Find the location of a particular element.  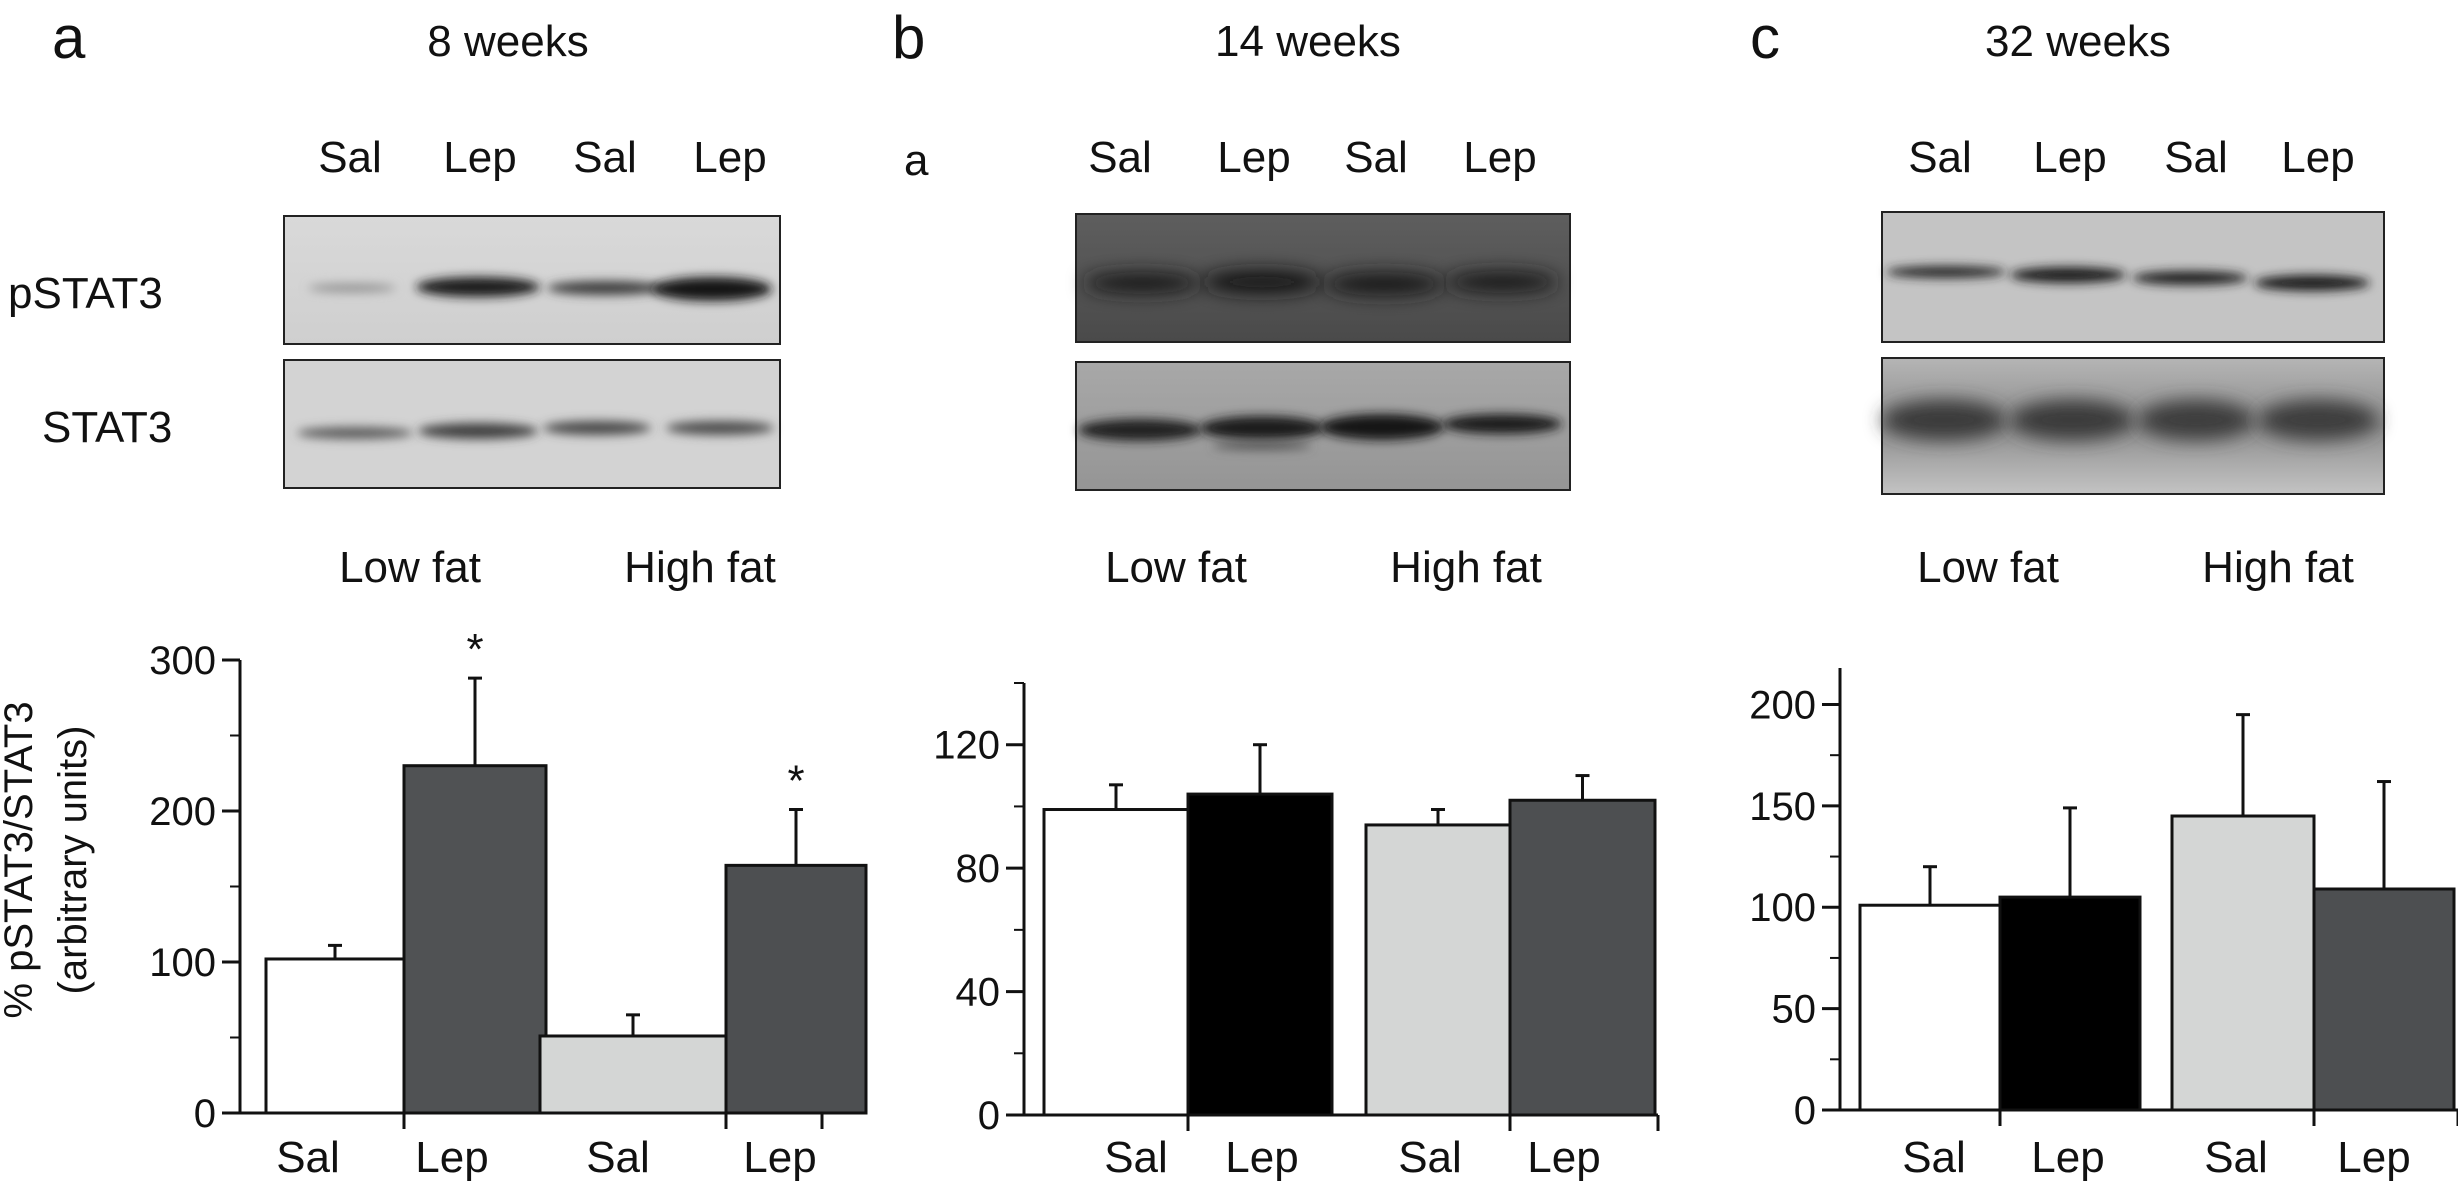

panel-title: 32 weeks is located at coordinates (2078, 41).